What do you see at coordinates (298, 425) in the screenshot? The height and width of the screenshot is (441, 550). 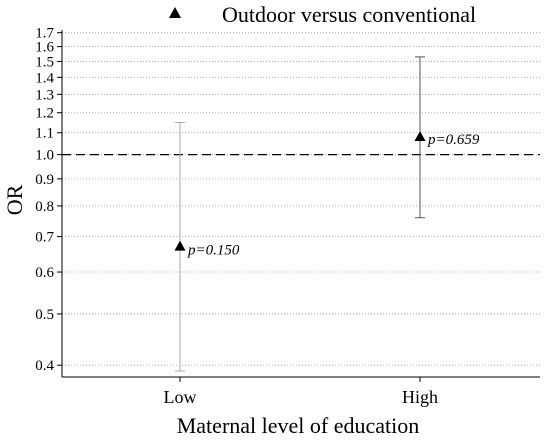 I see `x-axis-title: Maternal level of education` at bounding box center [298, 425].